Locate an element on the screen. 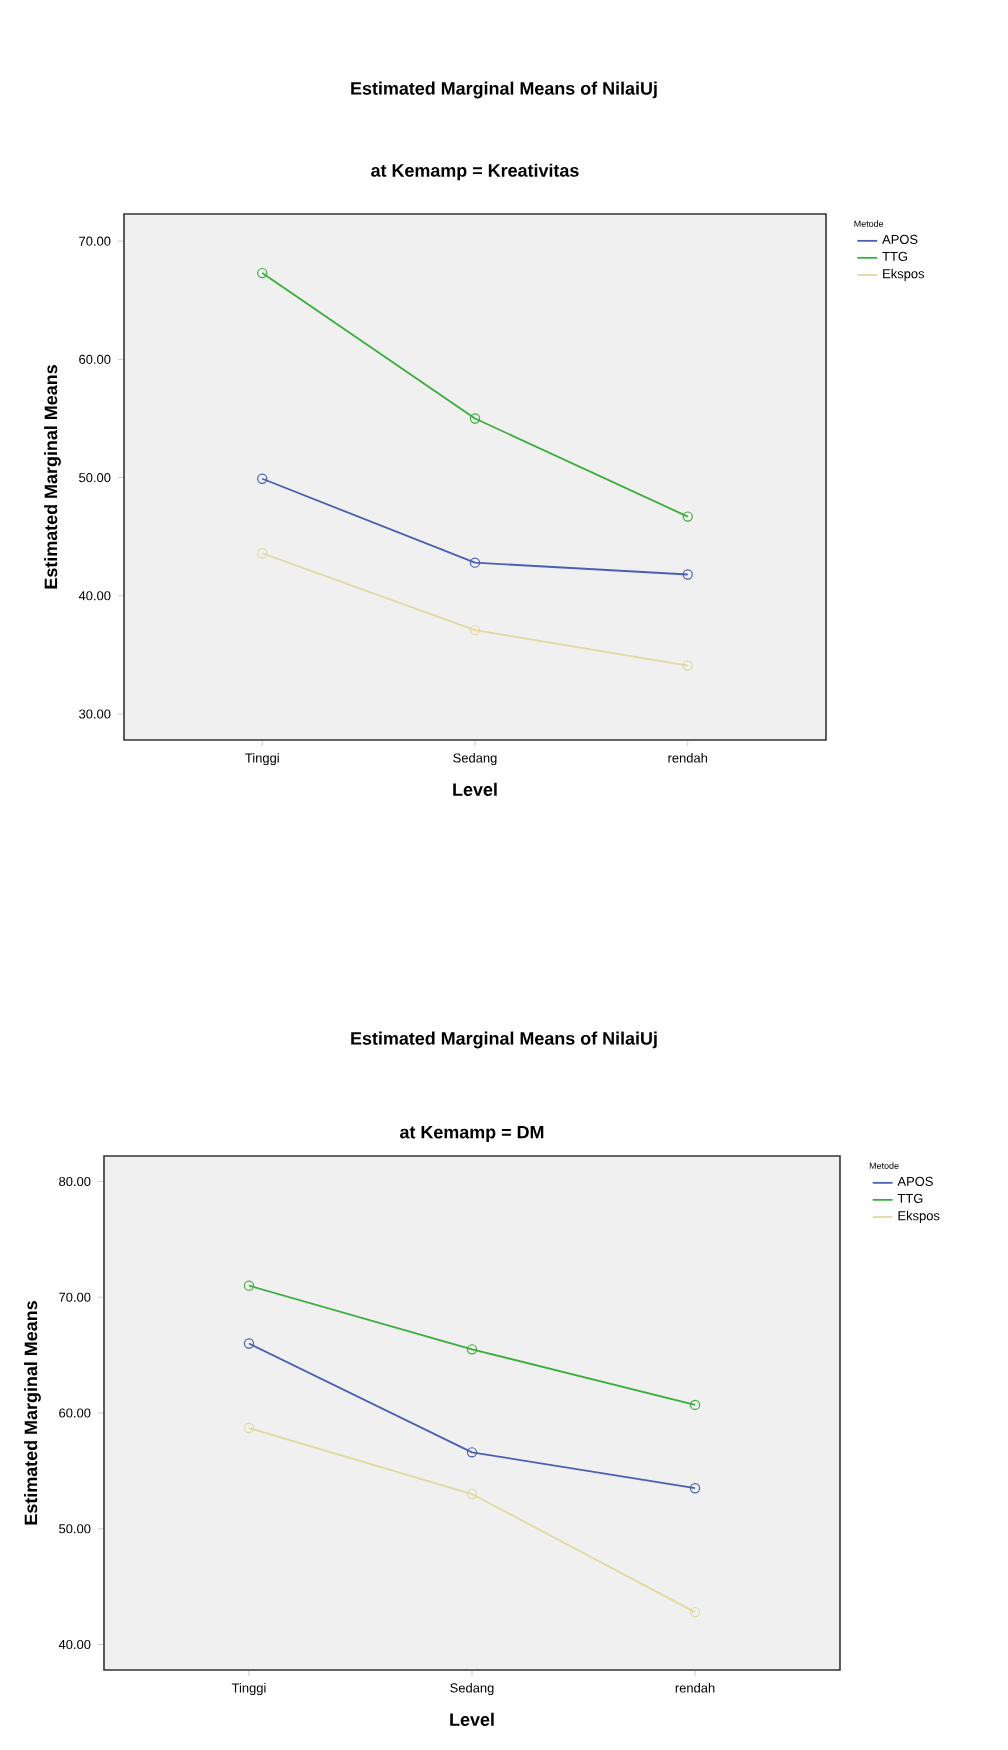 This screenshot has width=1008, height=1750. chart-subtitle: at Kemamp = DM is located at coordinates (472, 1134).